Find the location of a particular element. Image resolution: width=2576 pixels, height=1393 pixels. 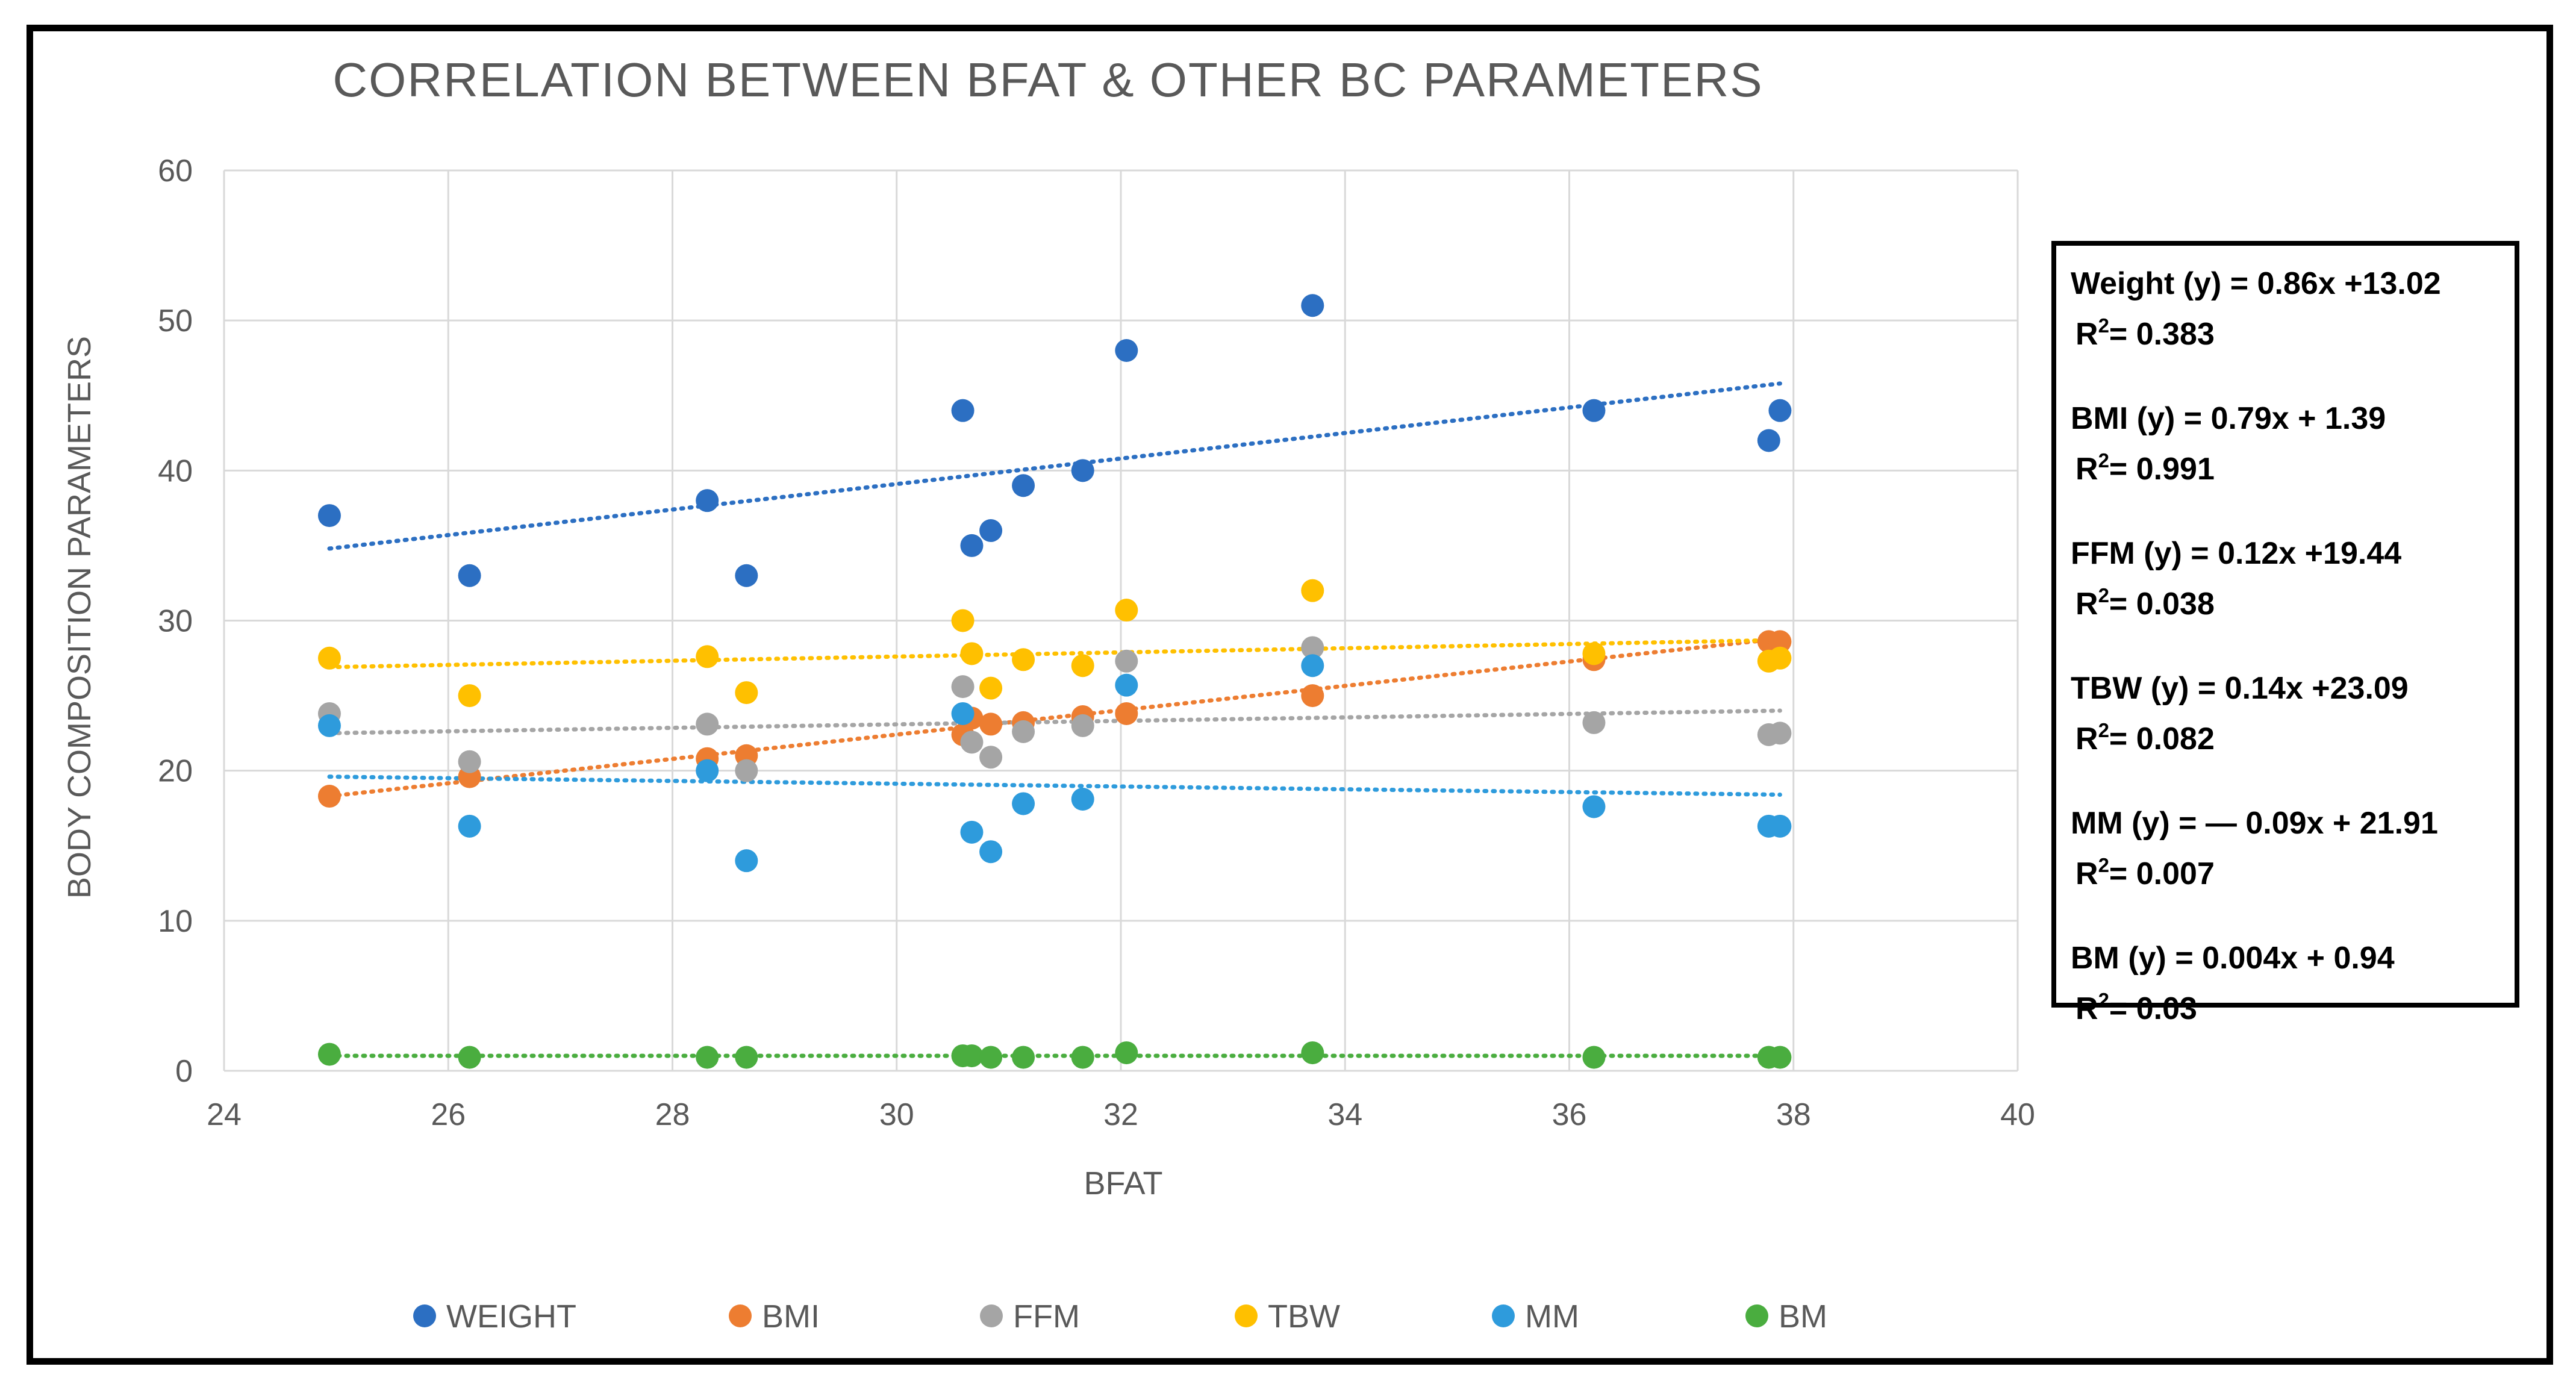

r-squared-value: = 0.082 is located at coordinates (2162, 738).